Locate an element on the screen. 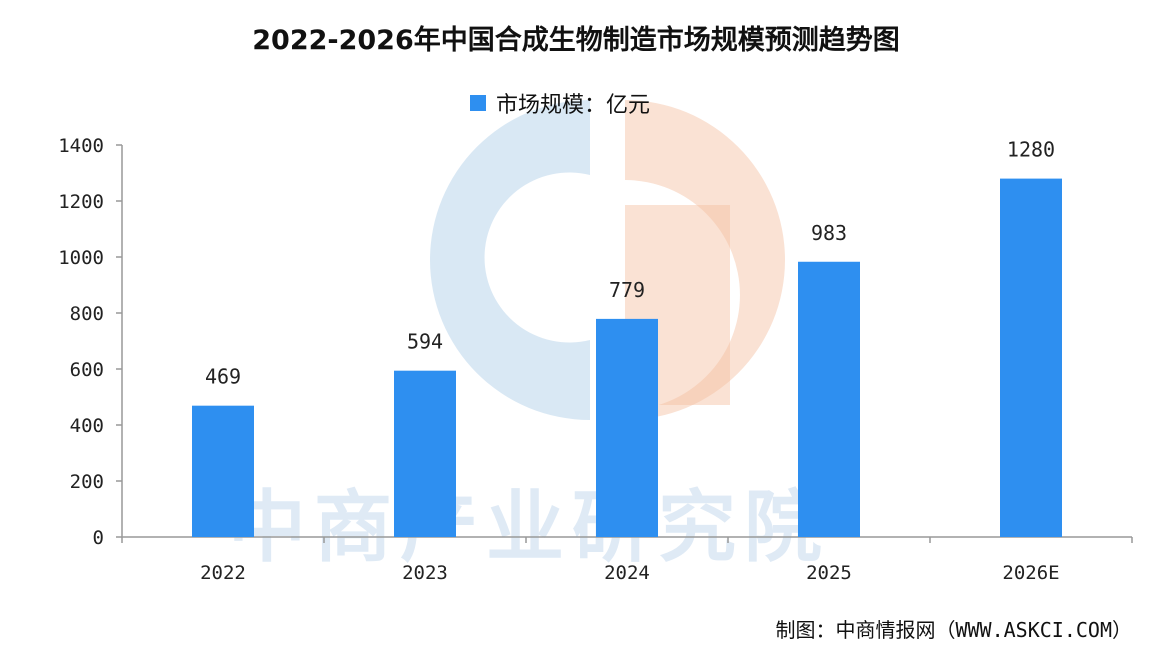 The image size is (1152, 654). watermark-text: 中商产业研究院 is located at coordinates (529, 528).